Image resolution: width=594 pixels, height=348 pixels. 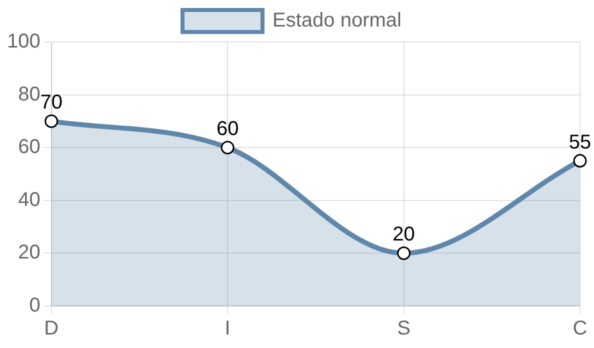 I want to click on y-tick-label: 40, so click(x=29, y=199).